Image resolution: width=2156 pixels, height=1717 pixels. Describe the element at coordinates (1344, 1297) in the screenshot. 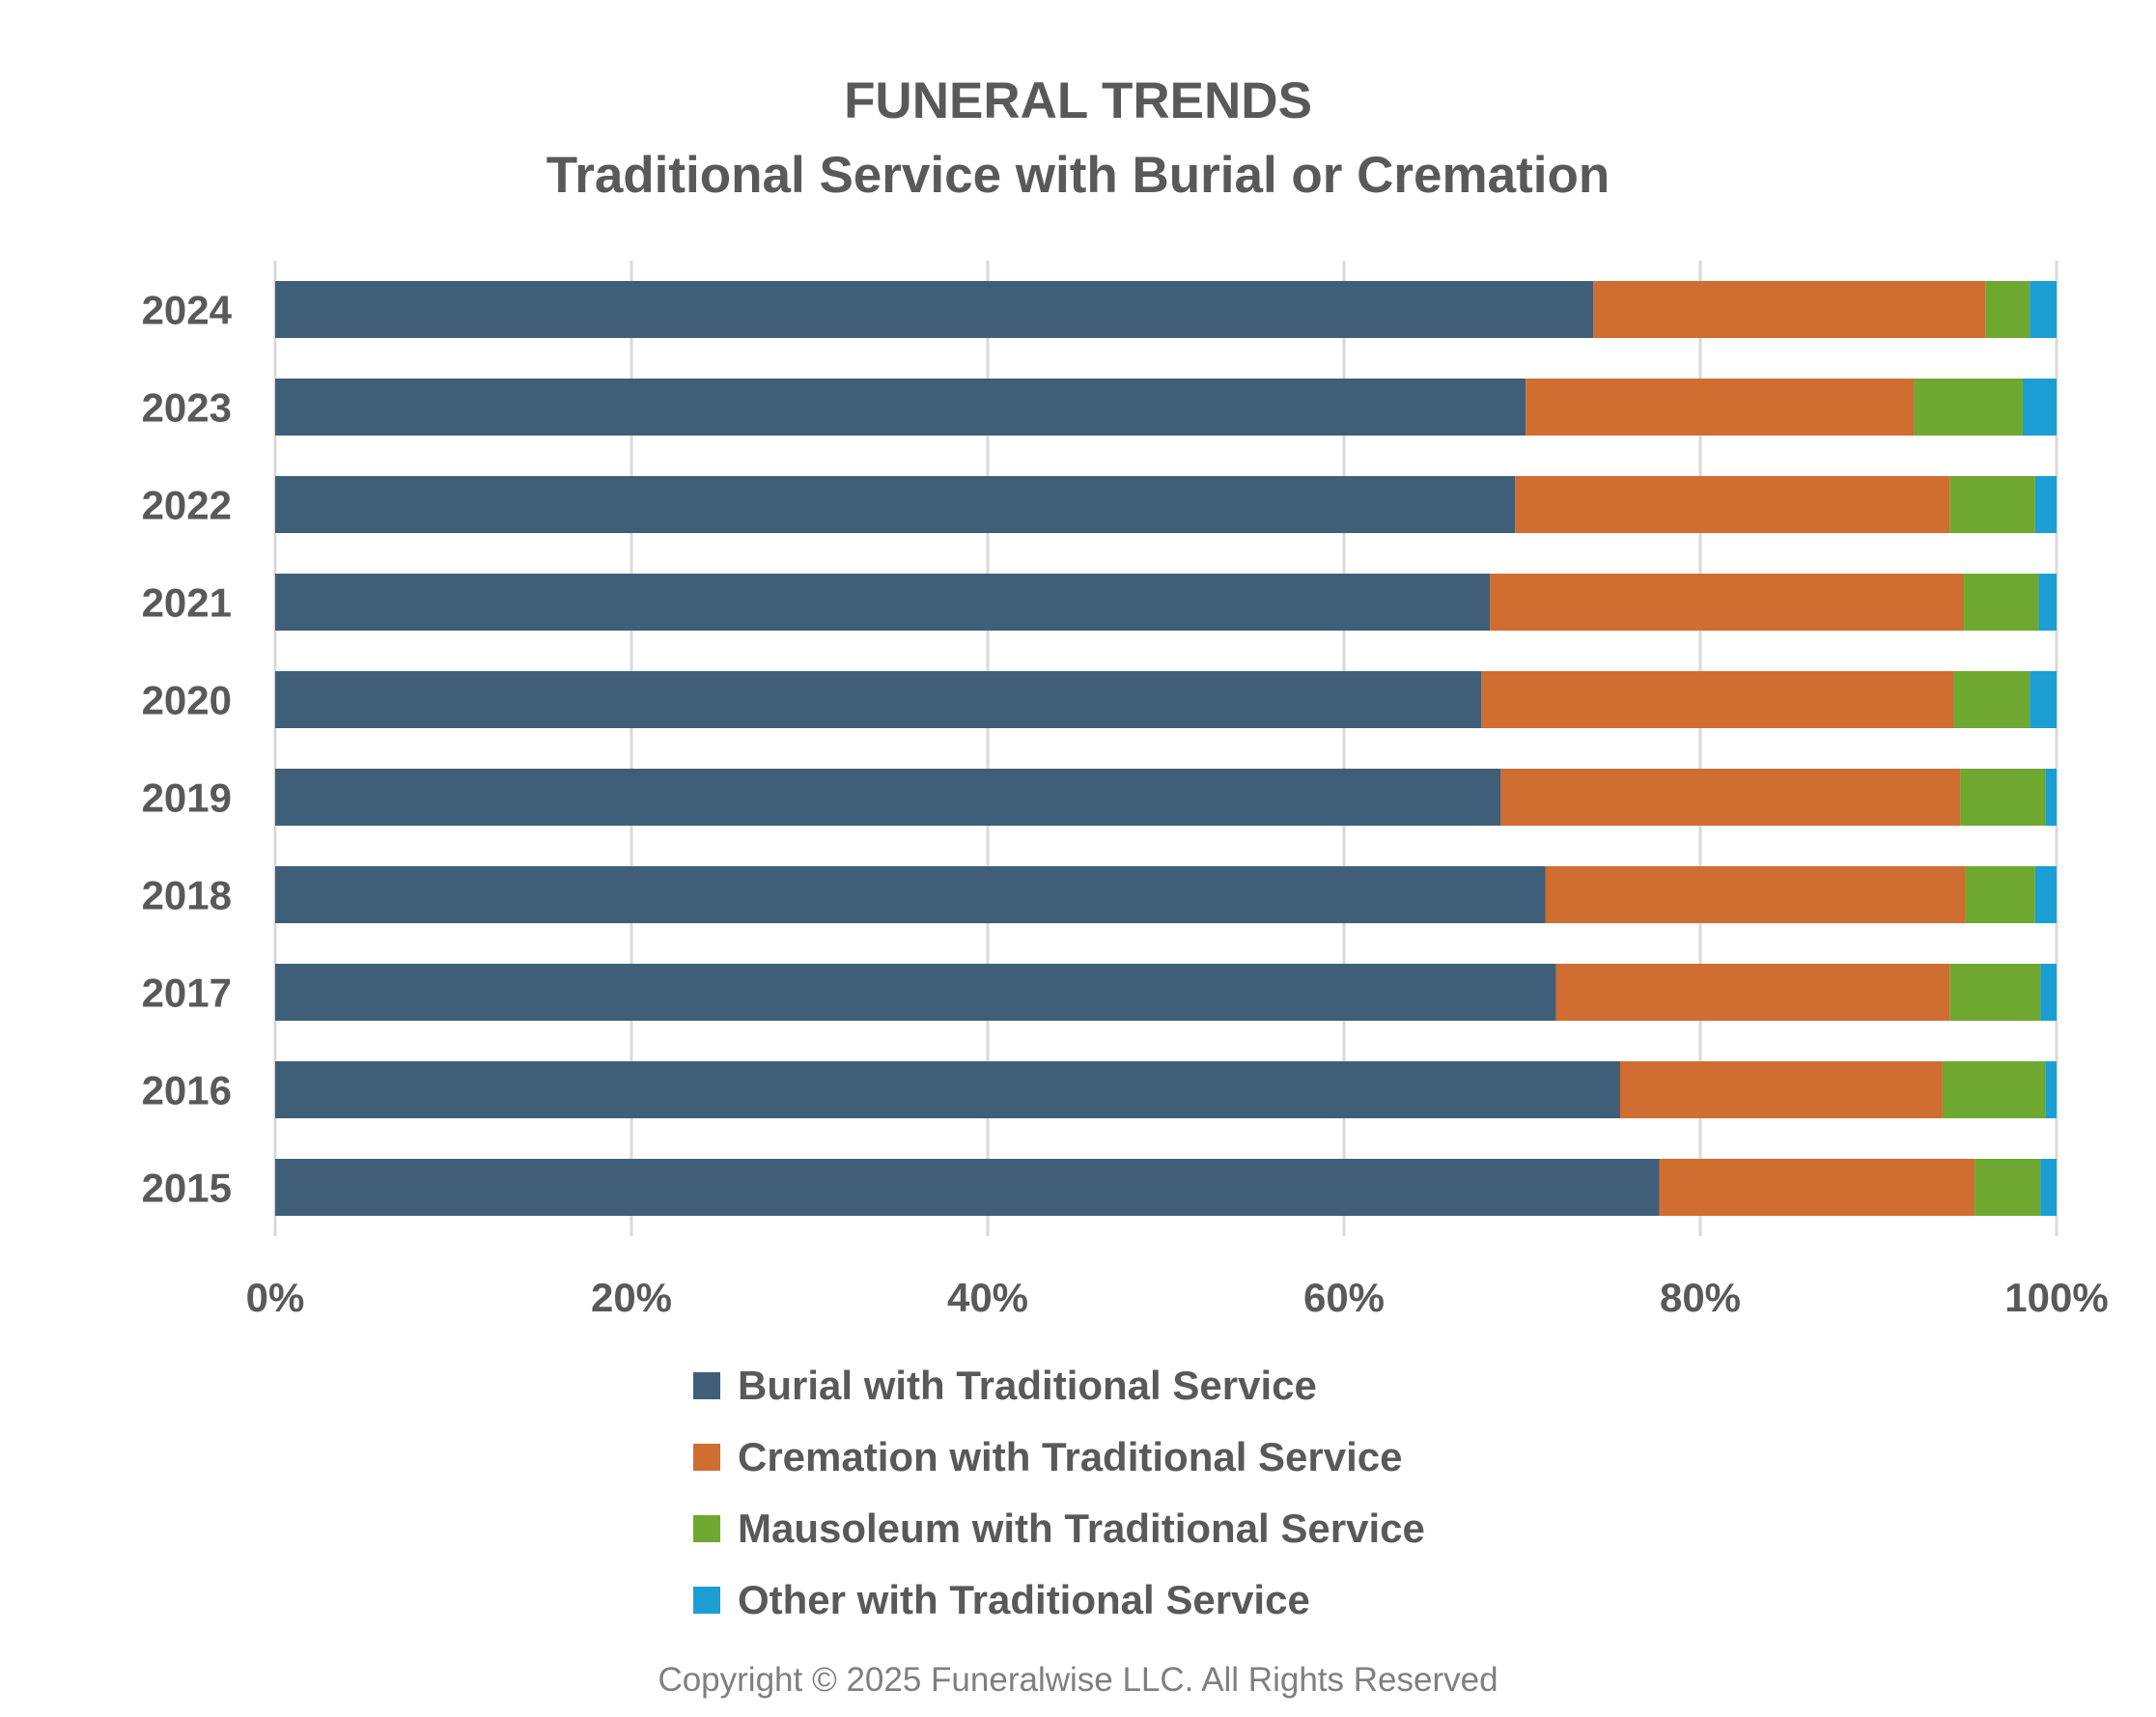

I see `x-tick-label: 60%` at that location.